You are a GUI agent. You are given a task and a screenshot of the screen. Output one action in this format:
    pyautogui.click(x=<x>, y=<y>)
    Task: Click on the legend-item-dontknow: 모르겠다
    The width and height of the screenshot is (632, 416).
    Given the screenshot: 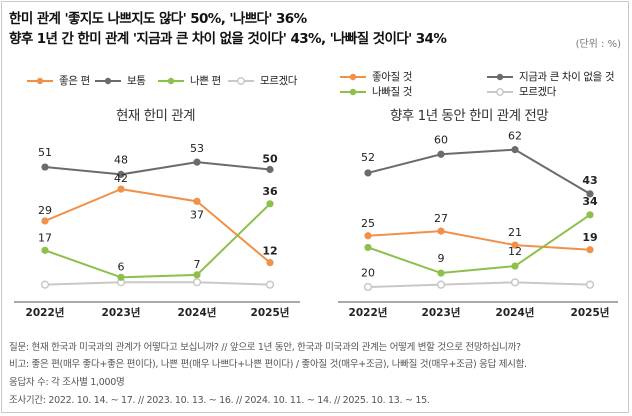 What is the action you would take?
    pyautogui.click(x=262, y=80)
    